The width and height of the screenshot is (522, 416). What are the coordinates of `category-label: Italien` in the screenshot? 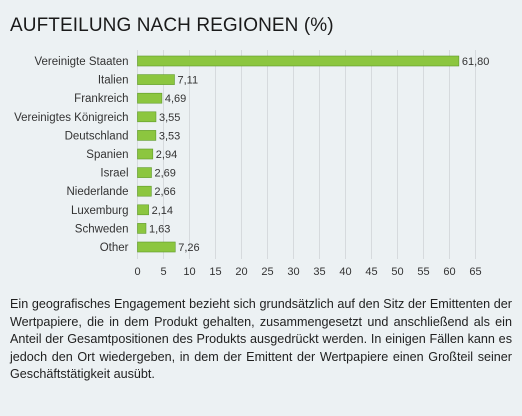 It's located at (113, 81).